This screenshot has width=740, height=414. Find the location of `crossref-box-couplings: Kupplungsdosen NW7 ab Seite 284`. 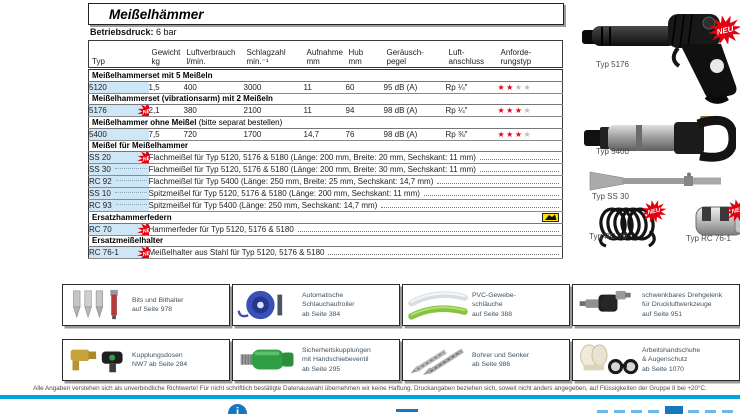

crossref-box-couplings: Kupplungsdosen NW7 ab Seite 284 is located at coordinates (146, 360).